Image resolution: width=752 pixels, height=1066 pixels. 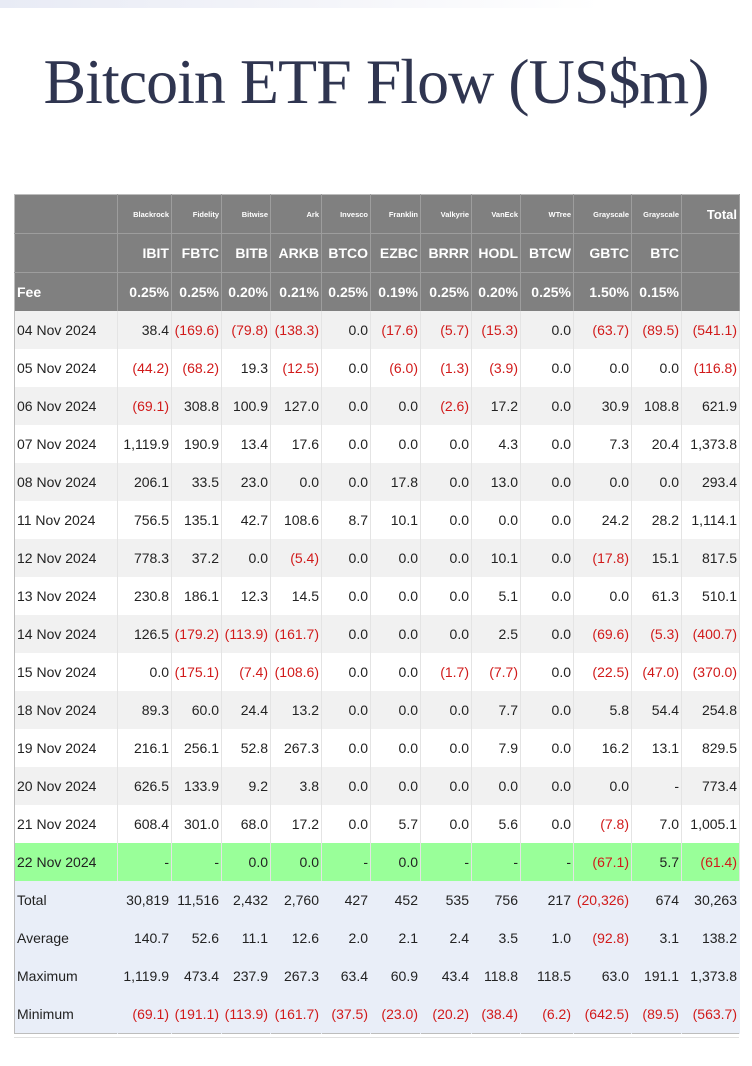 What do you see at coordinates (602, 938) in the screenshot?
I see `summary-value: (92.8)` at bounding box center [602, 938].